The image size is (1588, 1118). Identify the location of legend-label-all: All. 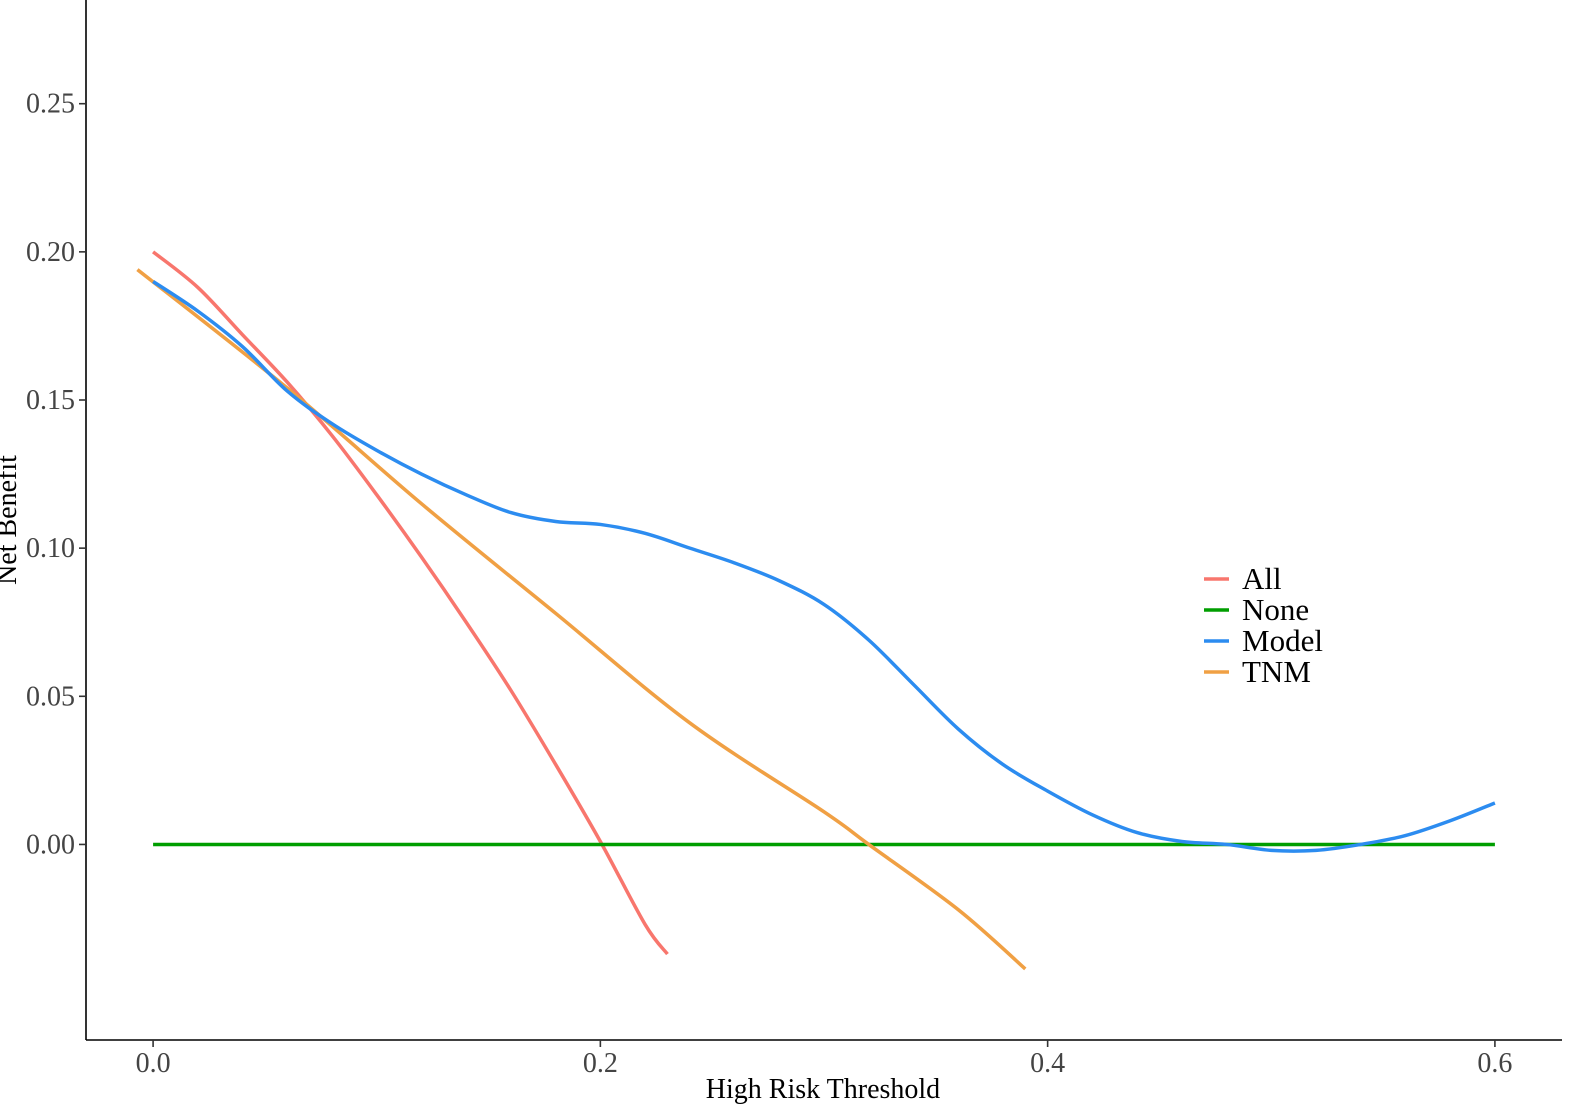
(1262, 578).